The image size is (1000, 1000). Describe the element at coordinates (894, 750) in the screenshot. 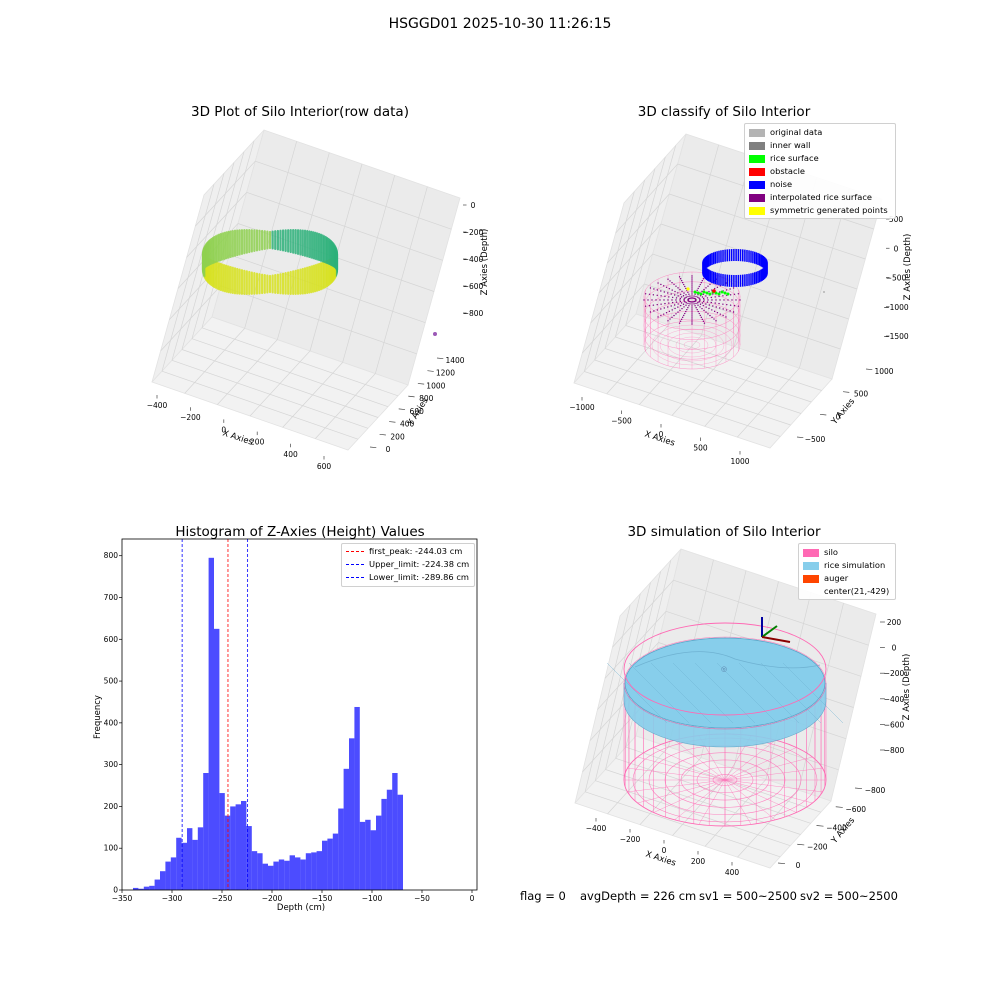

I see `z-tick-label: −800` at that location.